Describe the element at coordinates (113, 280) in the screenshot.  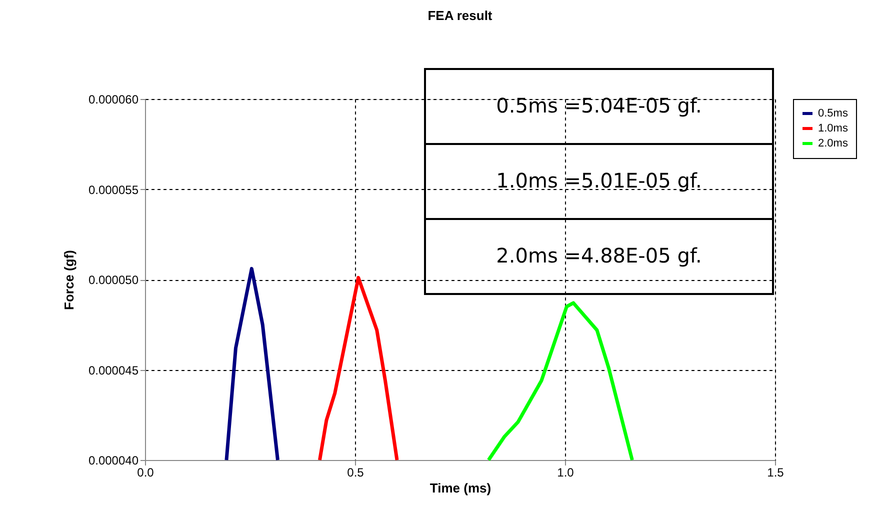
I see `y-tick-label: 0.000050` at that location.